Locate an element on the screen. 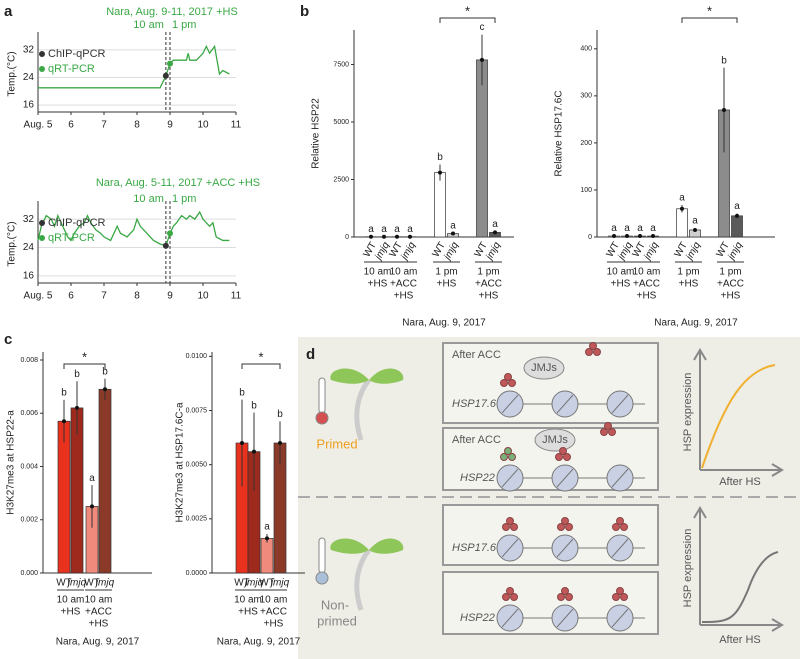  y-tick-label: 0.0000 is located at coordinates (197, 573).